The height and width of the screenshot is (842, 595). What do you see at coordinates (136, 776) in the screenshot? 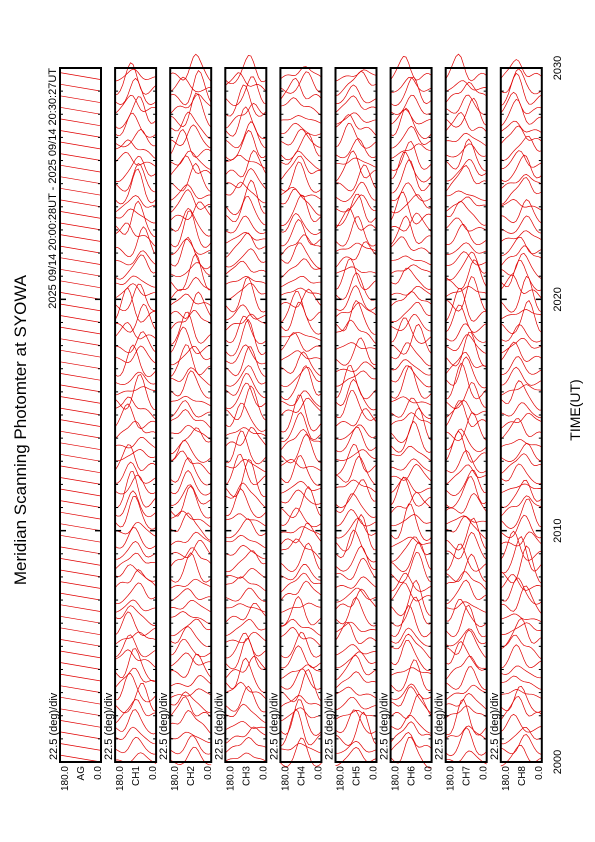
I see `channel-label: CH1` at bounding box center [136, 776].